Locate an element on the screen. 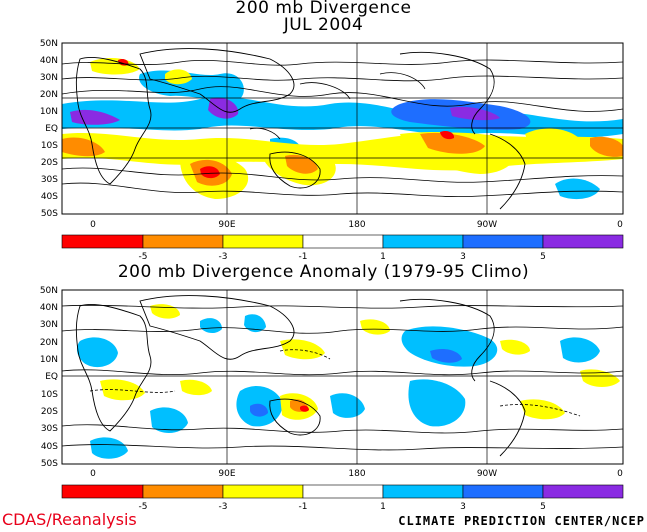 Image resolution: width=647 pixels, height=532 pixels. panel2-lon-labels: 0 90E 180 90W 0 is located at coordinates (356, 474).